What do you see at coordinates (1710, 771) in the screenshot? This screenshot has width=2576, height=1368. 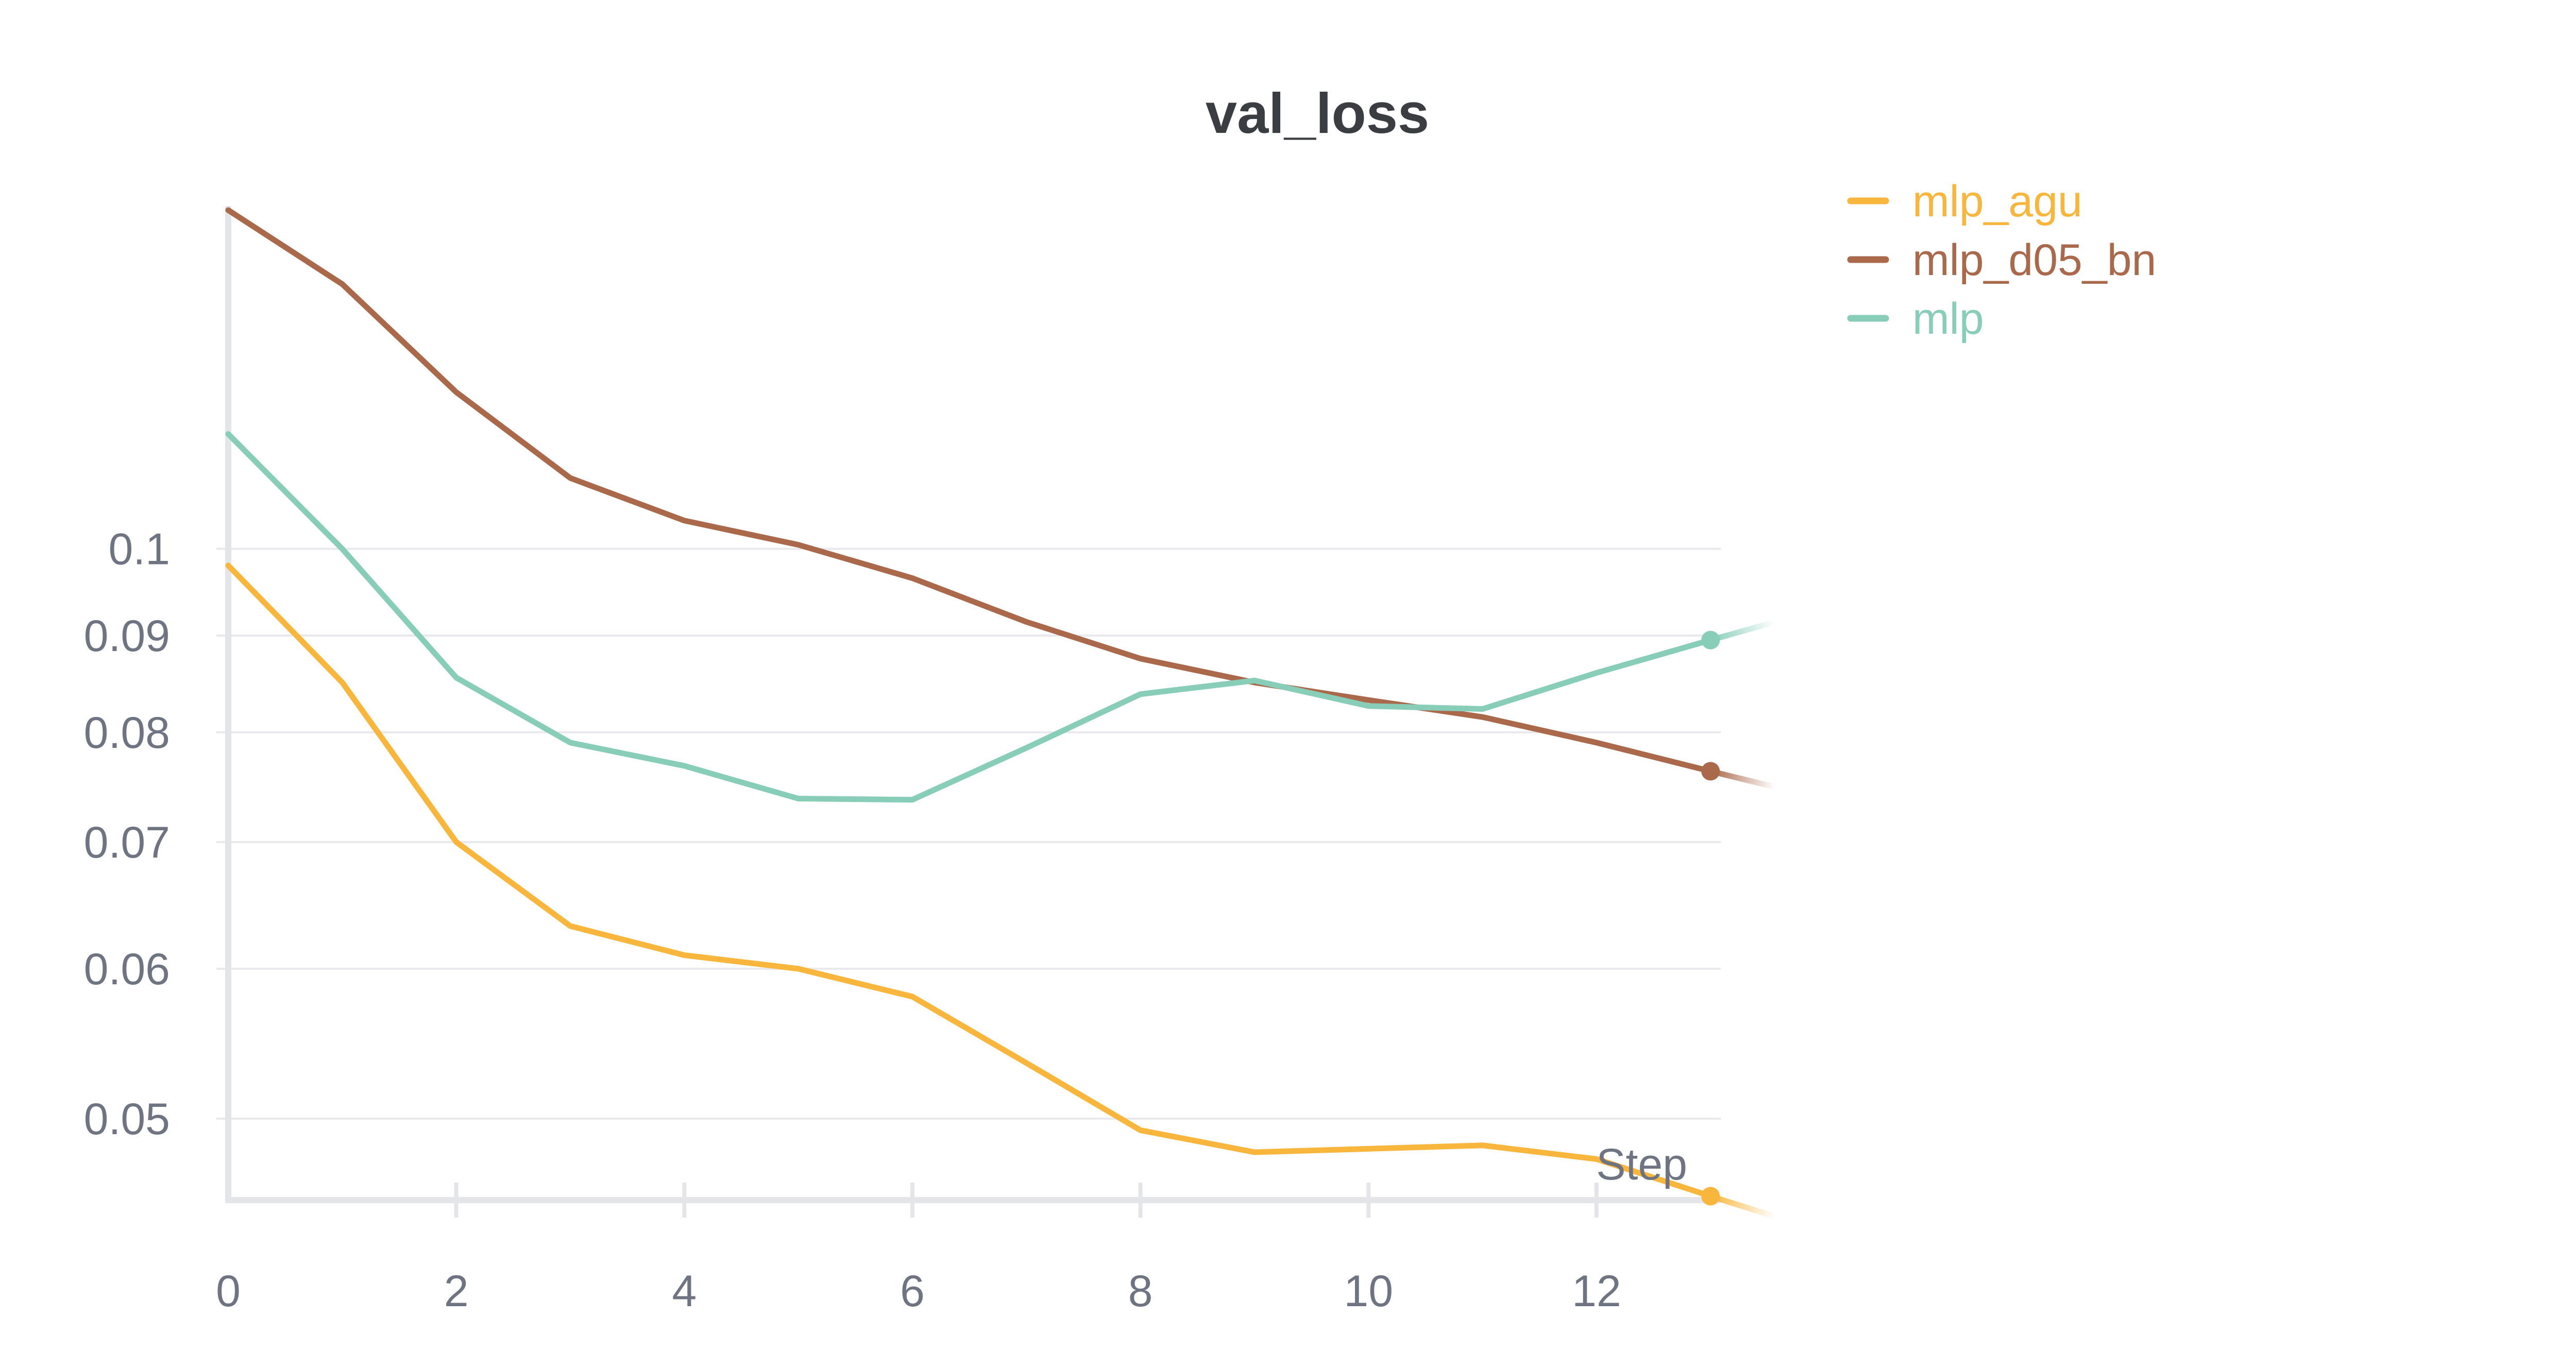 I see `series-endpoint-mlp_d05_bn` at bounding box center [1710, 771].